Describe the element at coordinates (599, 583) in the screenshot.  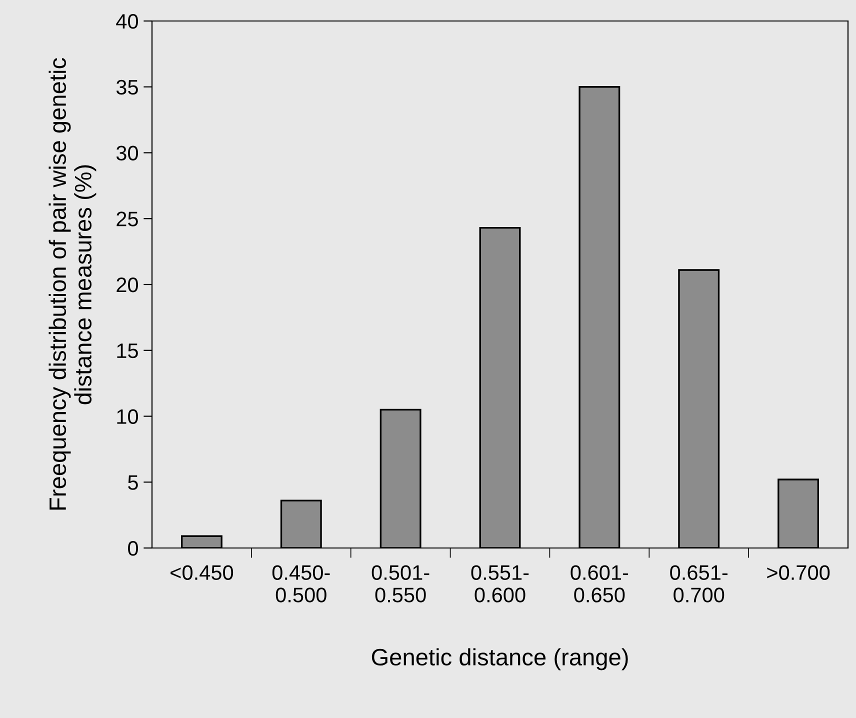
I see `x-tick-label: 0.601- 0.650` at that location.